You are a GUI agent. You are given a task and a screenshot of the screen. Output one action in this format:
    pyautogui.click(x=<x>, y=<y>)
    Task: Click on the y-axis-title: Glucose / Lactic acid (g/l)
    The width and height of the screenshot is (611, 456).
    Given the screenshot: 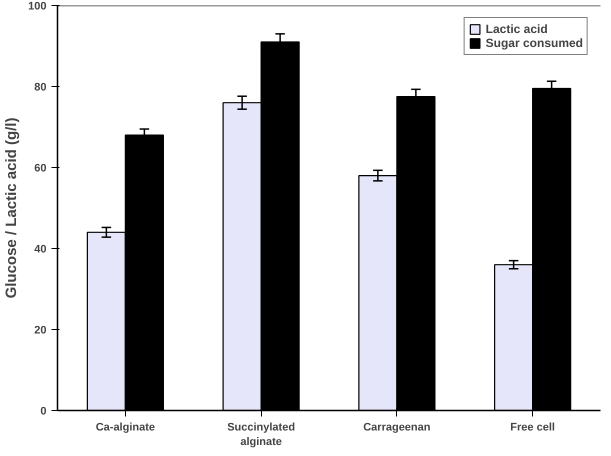 What is the action you would take?
    pyautogui.click(x=11, y=208)
    